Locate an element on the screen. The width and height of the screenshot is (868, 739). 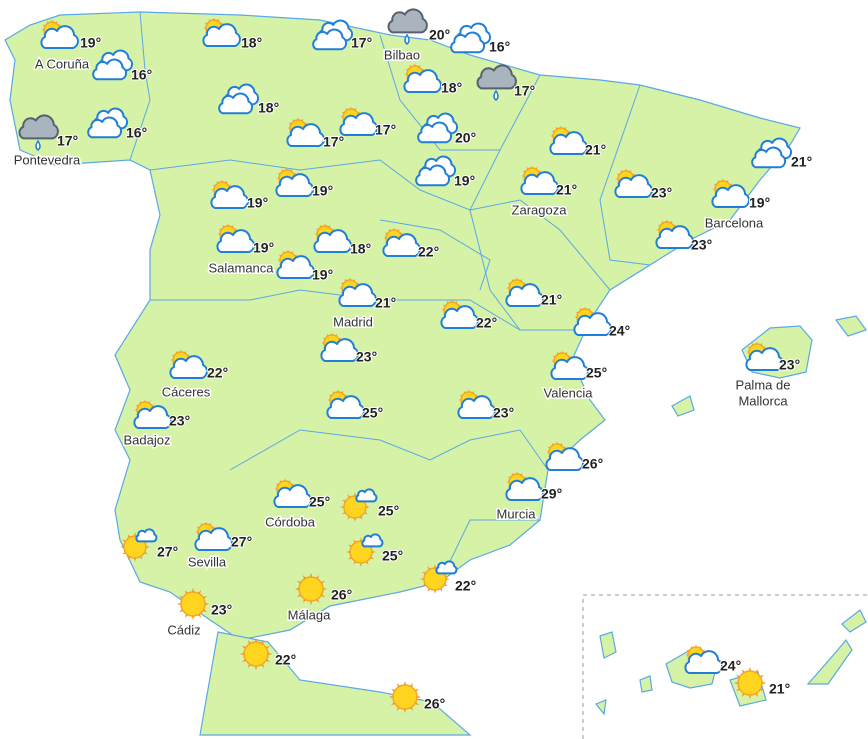
inset-frame is located at coordinates (725, 666).